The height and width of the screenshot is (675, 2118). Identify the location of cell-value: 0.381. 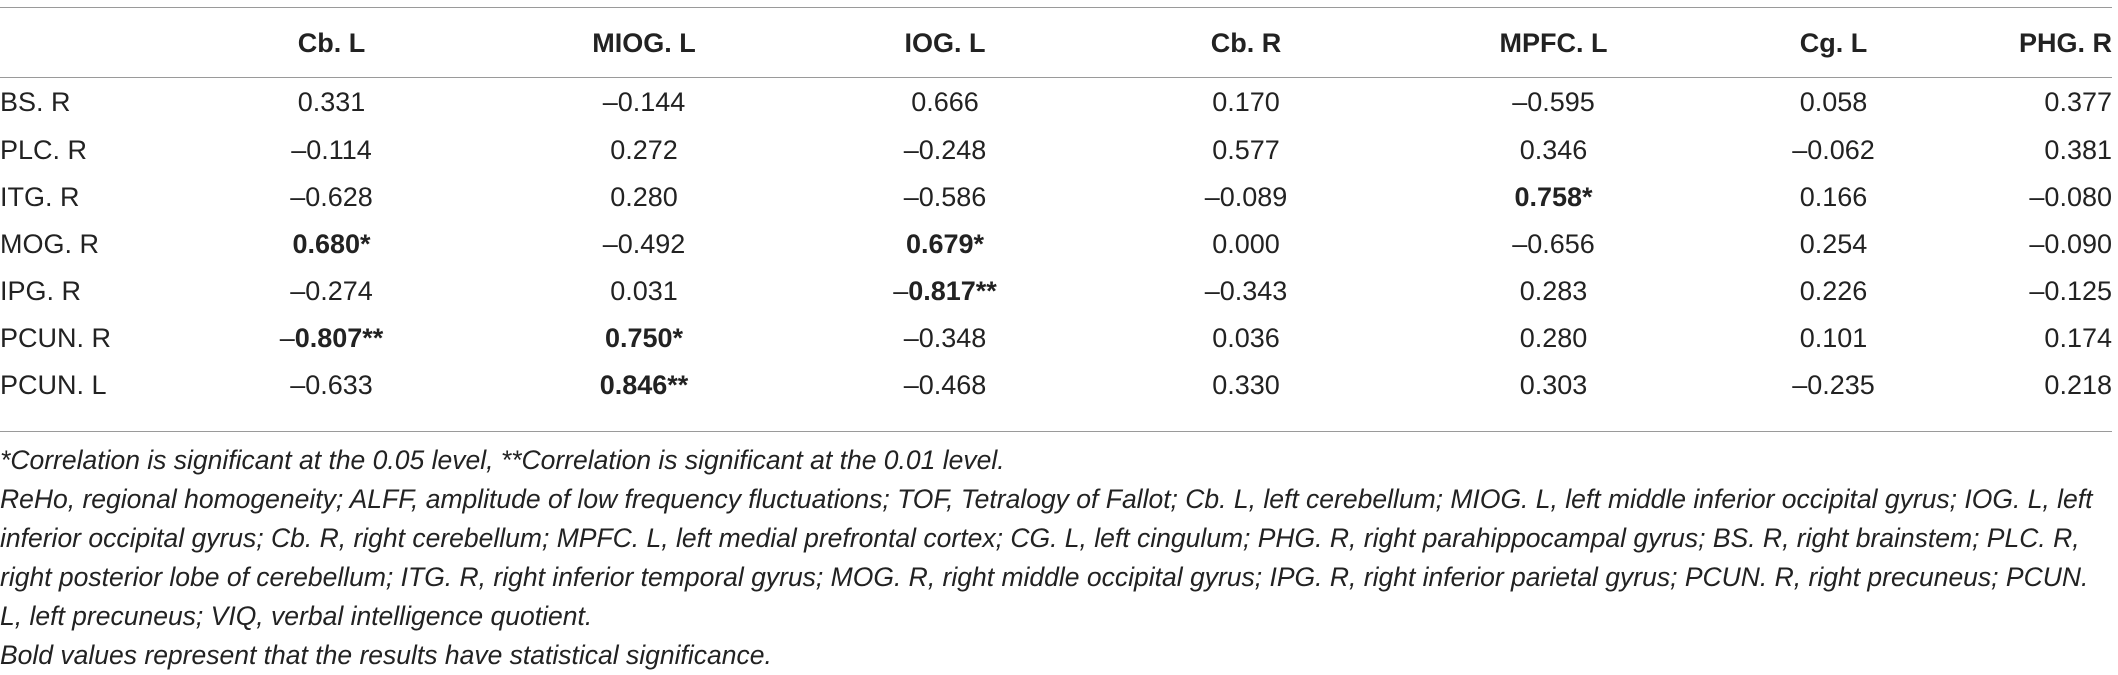
(2078, 150).